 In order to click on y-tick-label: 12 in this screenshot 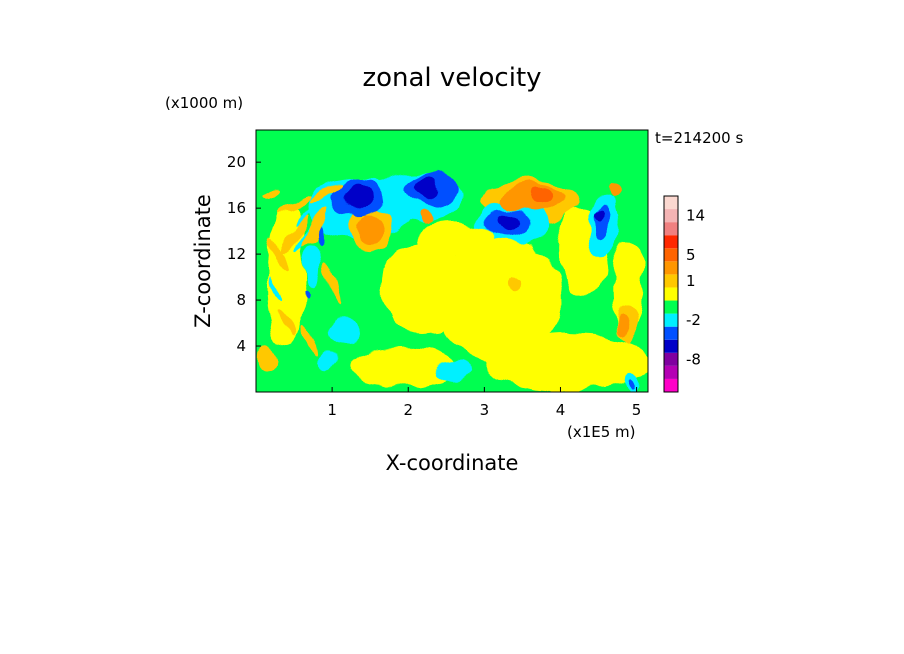, I will do `click(236, 254)`.